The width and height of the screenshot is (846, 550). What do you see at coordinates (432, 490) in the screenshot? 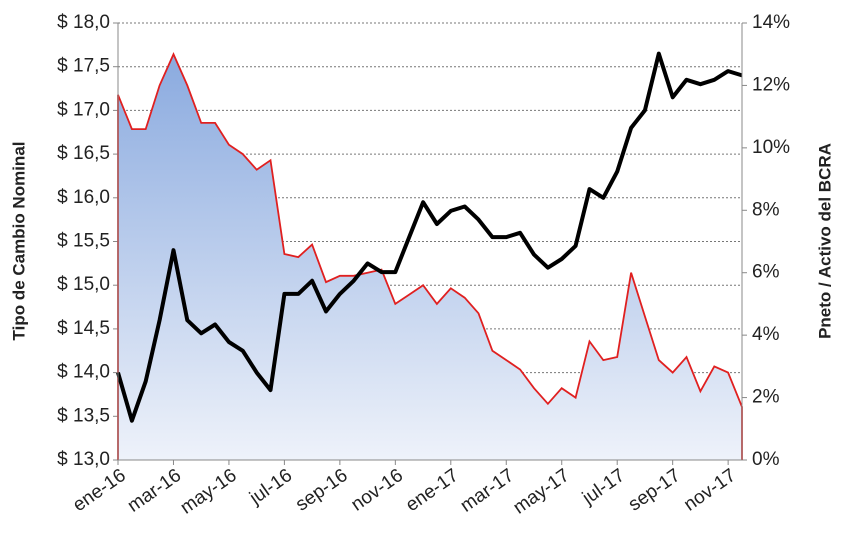
I see `x-tick-label: ene-17` at bounding box center [432, 490].